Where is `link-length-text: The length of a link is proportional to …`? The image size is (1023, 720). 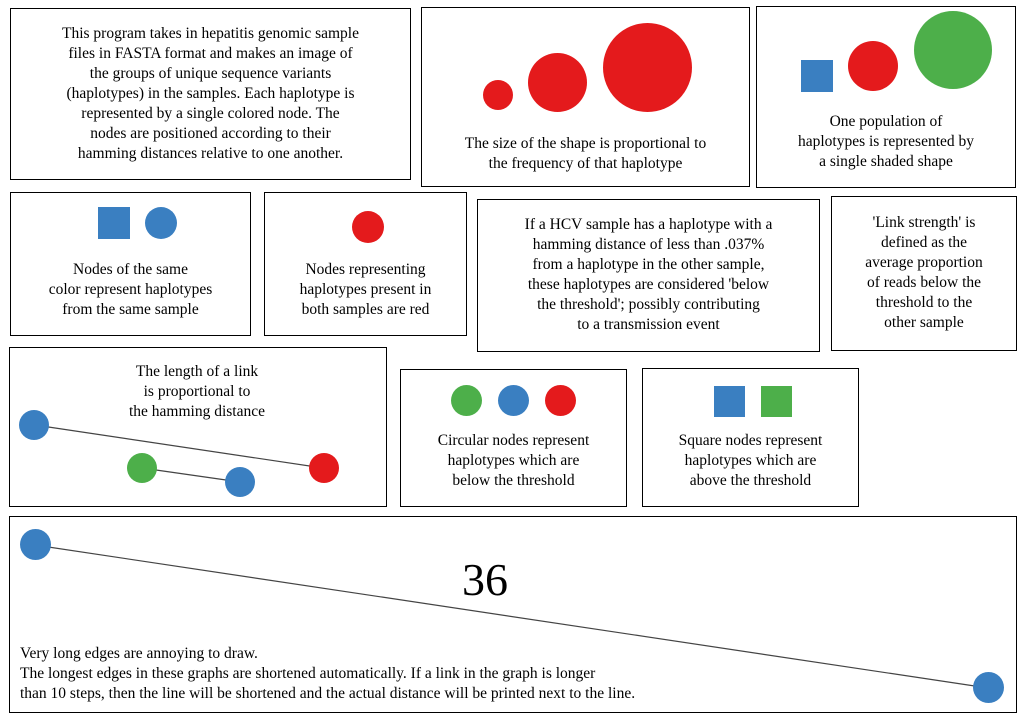 link-length-text: The length of a link is proportional to … is located at coordinates (197, 391).